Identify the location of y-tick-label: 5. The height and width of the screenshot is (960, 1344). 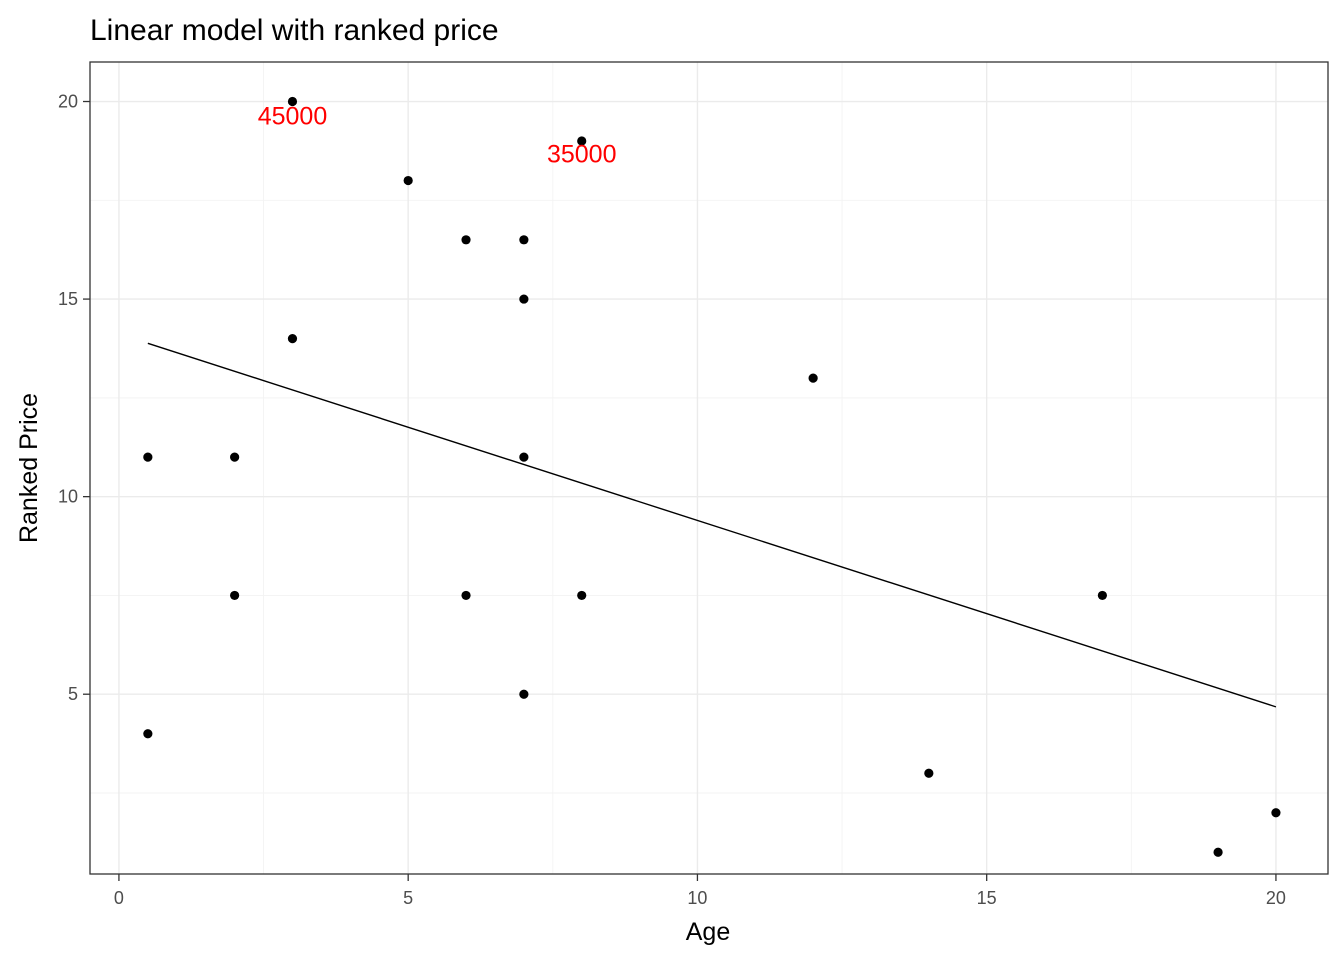
(73, 694).